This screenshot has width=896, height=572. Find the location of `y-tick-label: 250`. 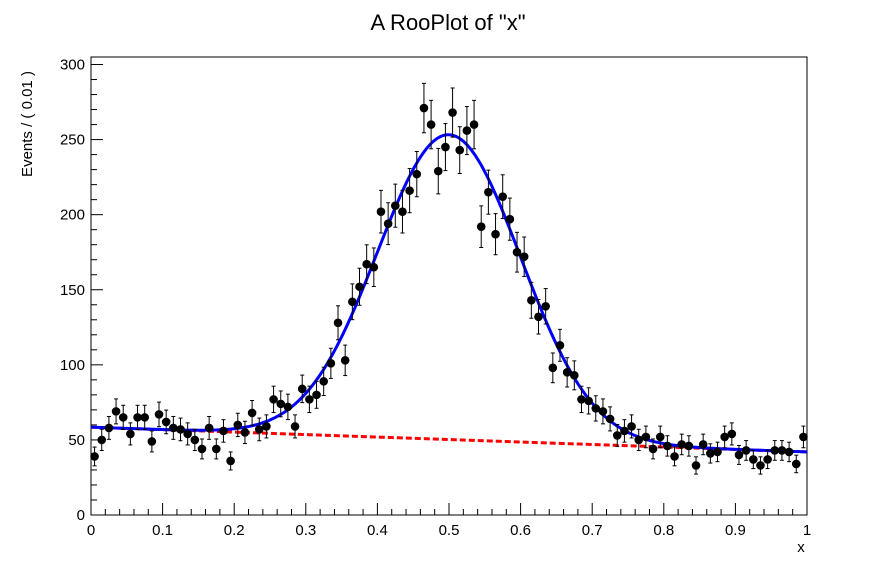

y-tick-label: 250 is located at coordinates (72, 140).